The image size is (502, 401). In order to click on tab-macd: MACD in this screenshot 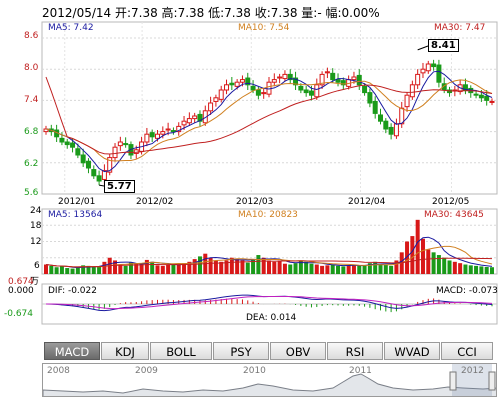, I will do `click(72, 351)`.